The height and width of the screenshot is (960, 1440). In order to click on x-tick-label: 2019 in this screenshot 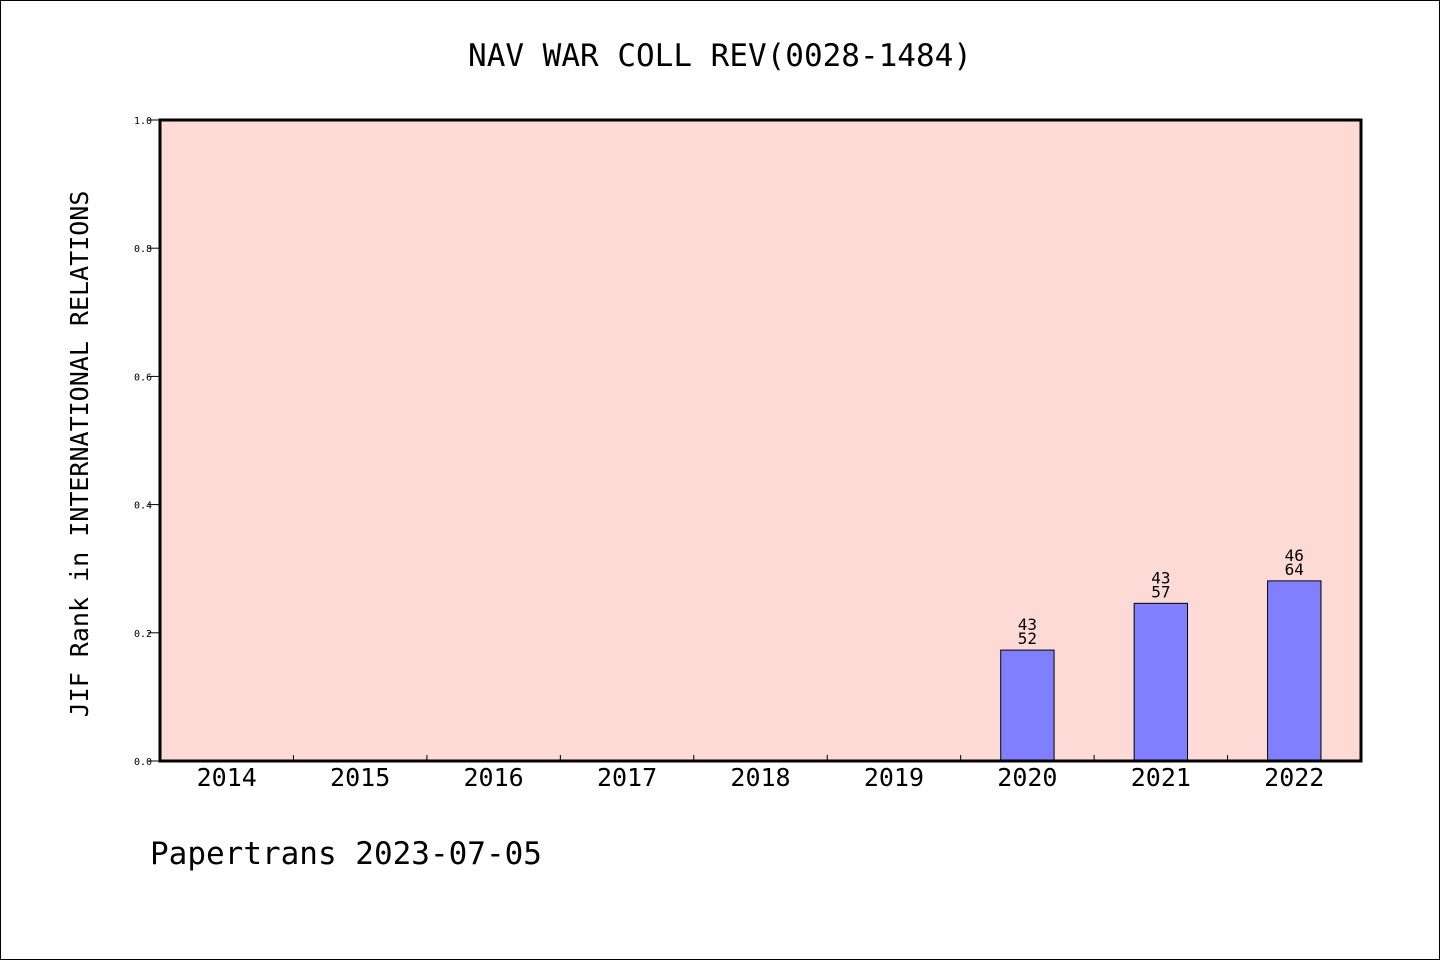, I will do `click(894, 777)`.